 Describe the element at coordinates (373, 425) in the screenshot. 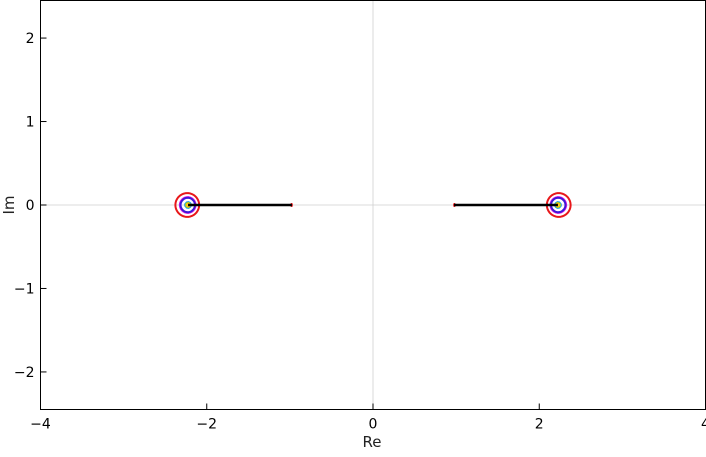

I see `x-tick-label: 0` at that location.